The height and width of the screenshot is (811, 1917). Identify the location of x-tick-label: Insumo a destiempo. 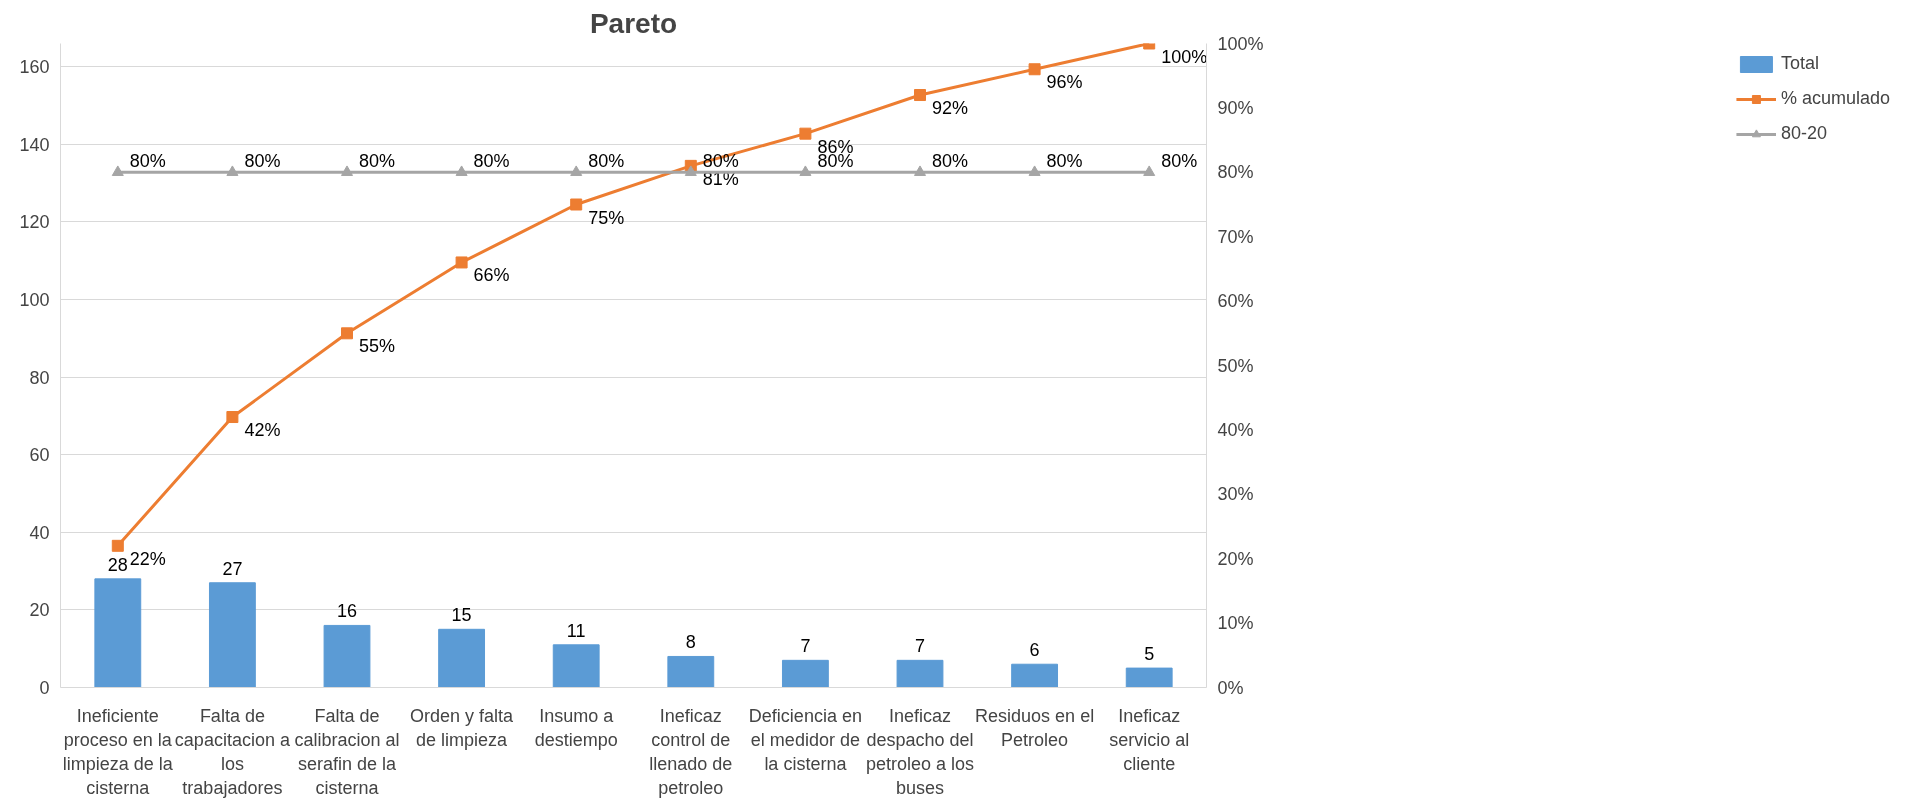
(576, 727).